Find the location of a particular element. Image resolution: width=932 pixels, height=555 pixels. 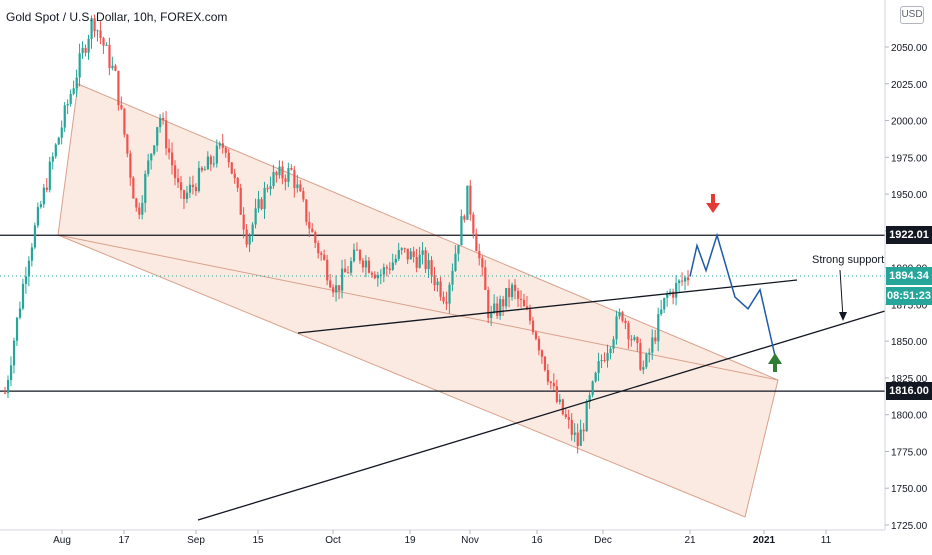

y-tick-label: 1975.00 is located at coordinates (909, 158).